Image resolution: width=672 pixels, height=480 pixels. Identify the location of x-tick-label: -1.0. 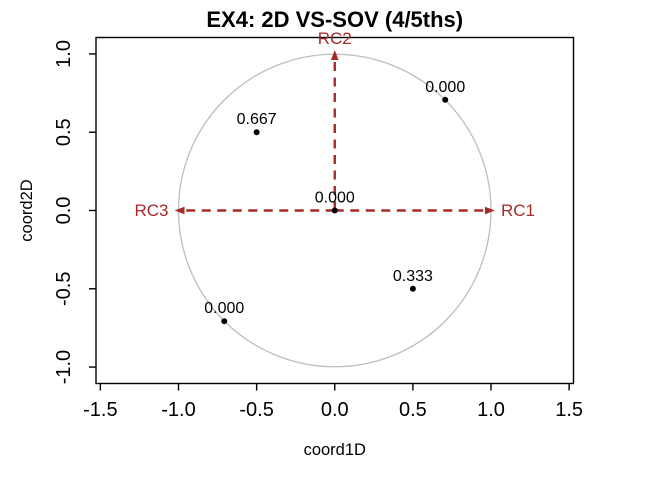
(178, 410).